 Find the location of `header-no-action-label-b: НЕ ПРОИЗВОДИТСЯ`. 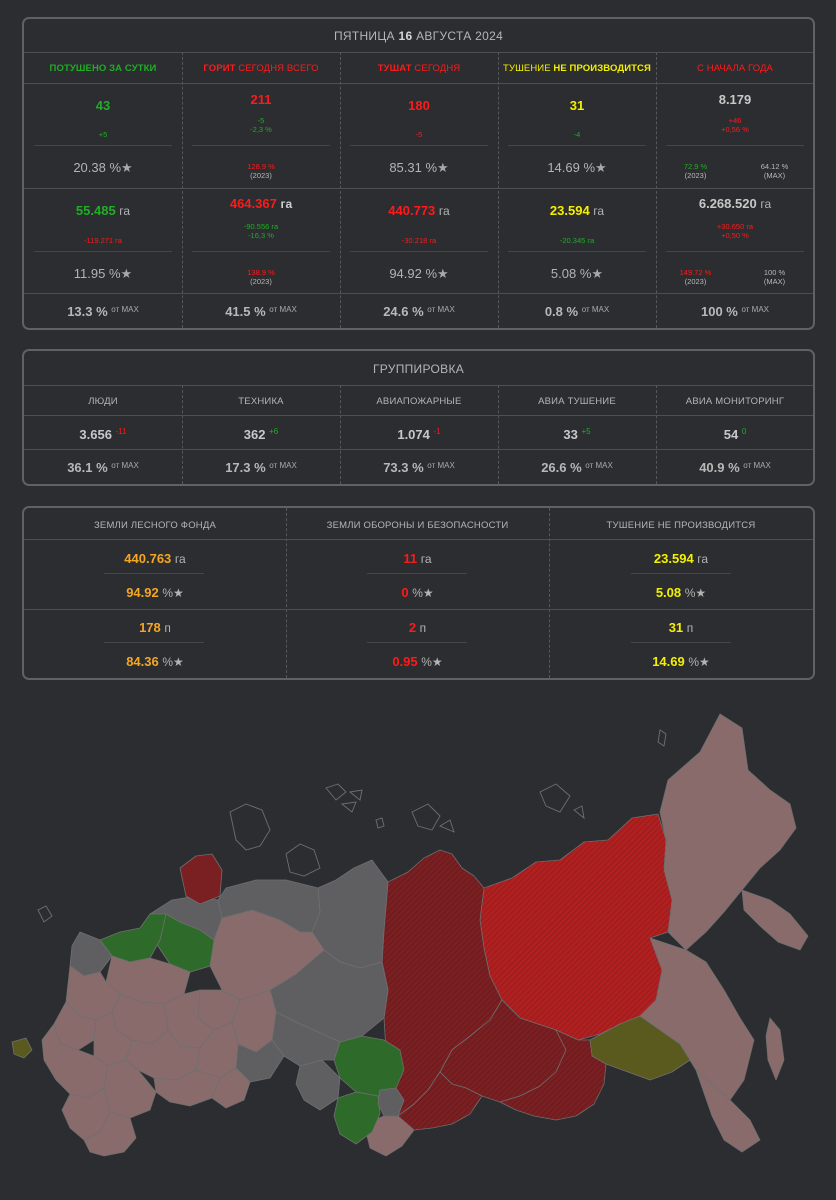

header-no-action-label-b: НЕ ПРОИЗВОДИТСЯ is located at coordinates (602, 68).